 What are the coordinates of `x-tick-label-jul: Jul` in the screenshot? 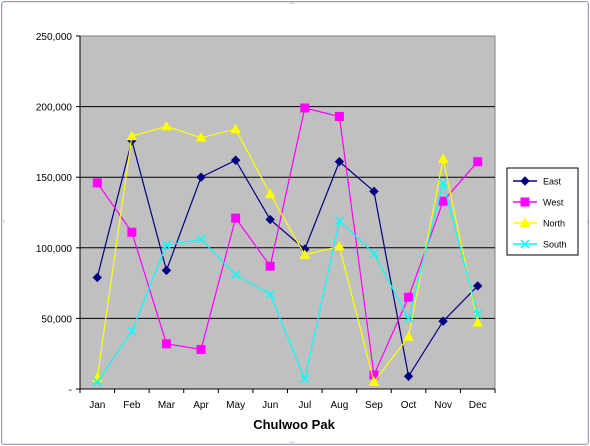 It's located at (304, 405).